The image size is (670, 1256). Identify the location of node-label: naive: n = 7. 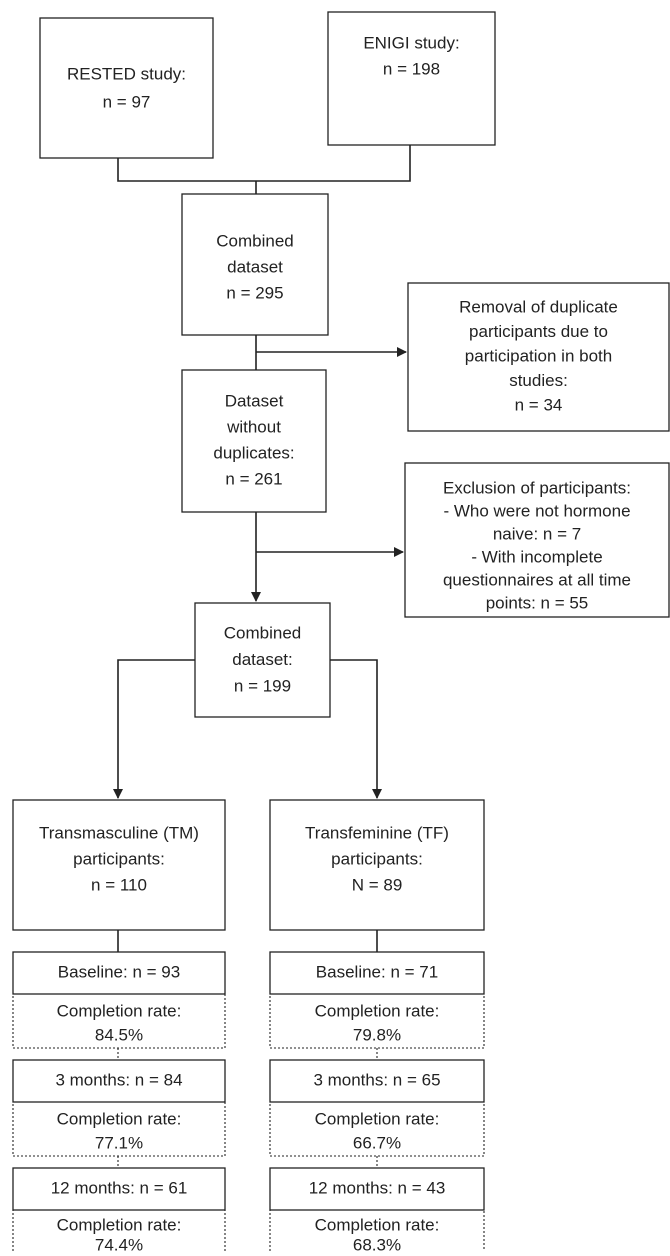
(537, 533).